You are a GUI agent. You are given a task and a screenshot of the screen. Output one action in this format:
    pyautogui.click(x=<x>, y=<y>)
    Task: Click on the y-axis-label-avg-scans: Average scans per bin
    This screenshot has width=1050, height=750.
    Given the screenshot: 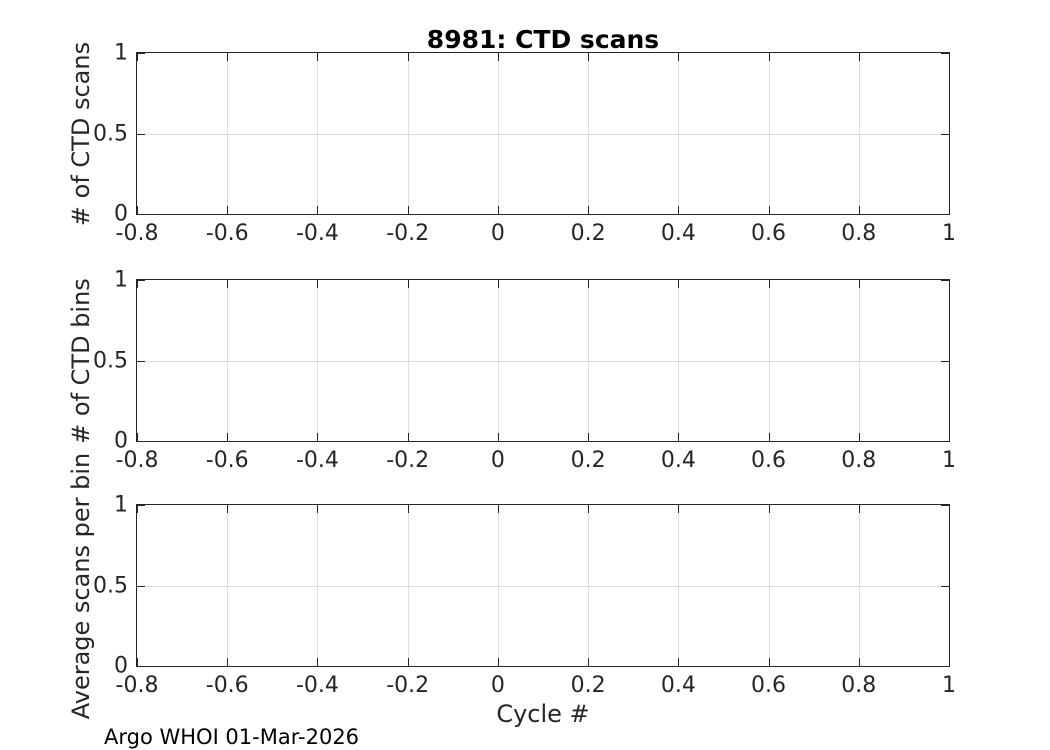 What is the action you would take?
    pyautogui.click(x=81, y=585)
    